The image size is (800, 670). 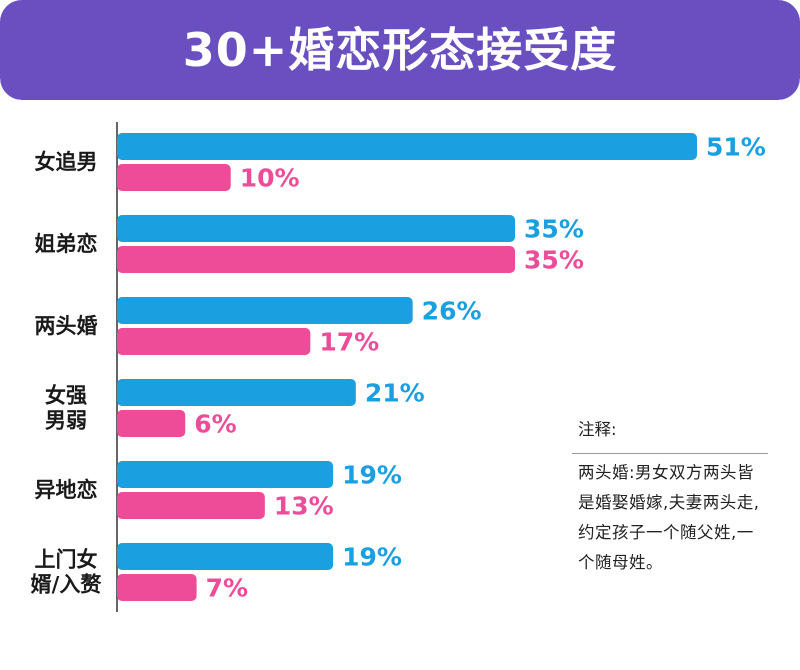 I want to click on category-label: 上门女婿/入赘, so click(x=67, y=572).